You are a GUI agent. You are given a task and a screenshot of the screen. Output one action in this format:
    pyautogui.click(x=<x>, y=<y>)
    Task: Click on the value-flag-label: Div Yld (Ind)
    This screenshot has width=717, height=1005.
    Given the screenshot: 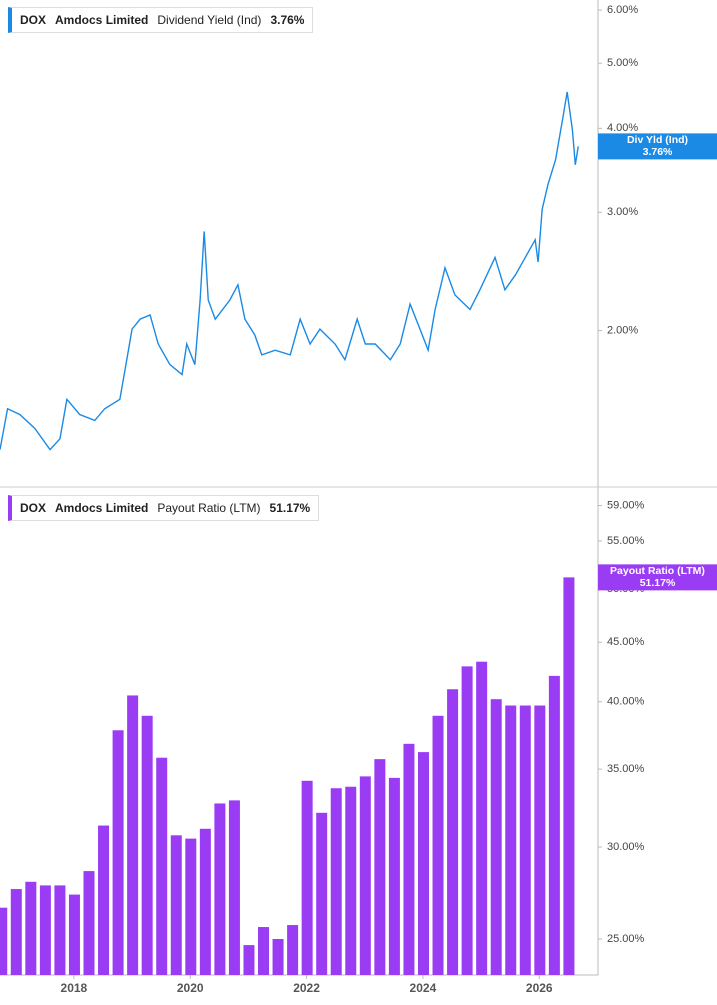 What is the action you would take?
    pyautogui.click(x=657, y=140)
    